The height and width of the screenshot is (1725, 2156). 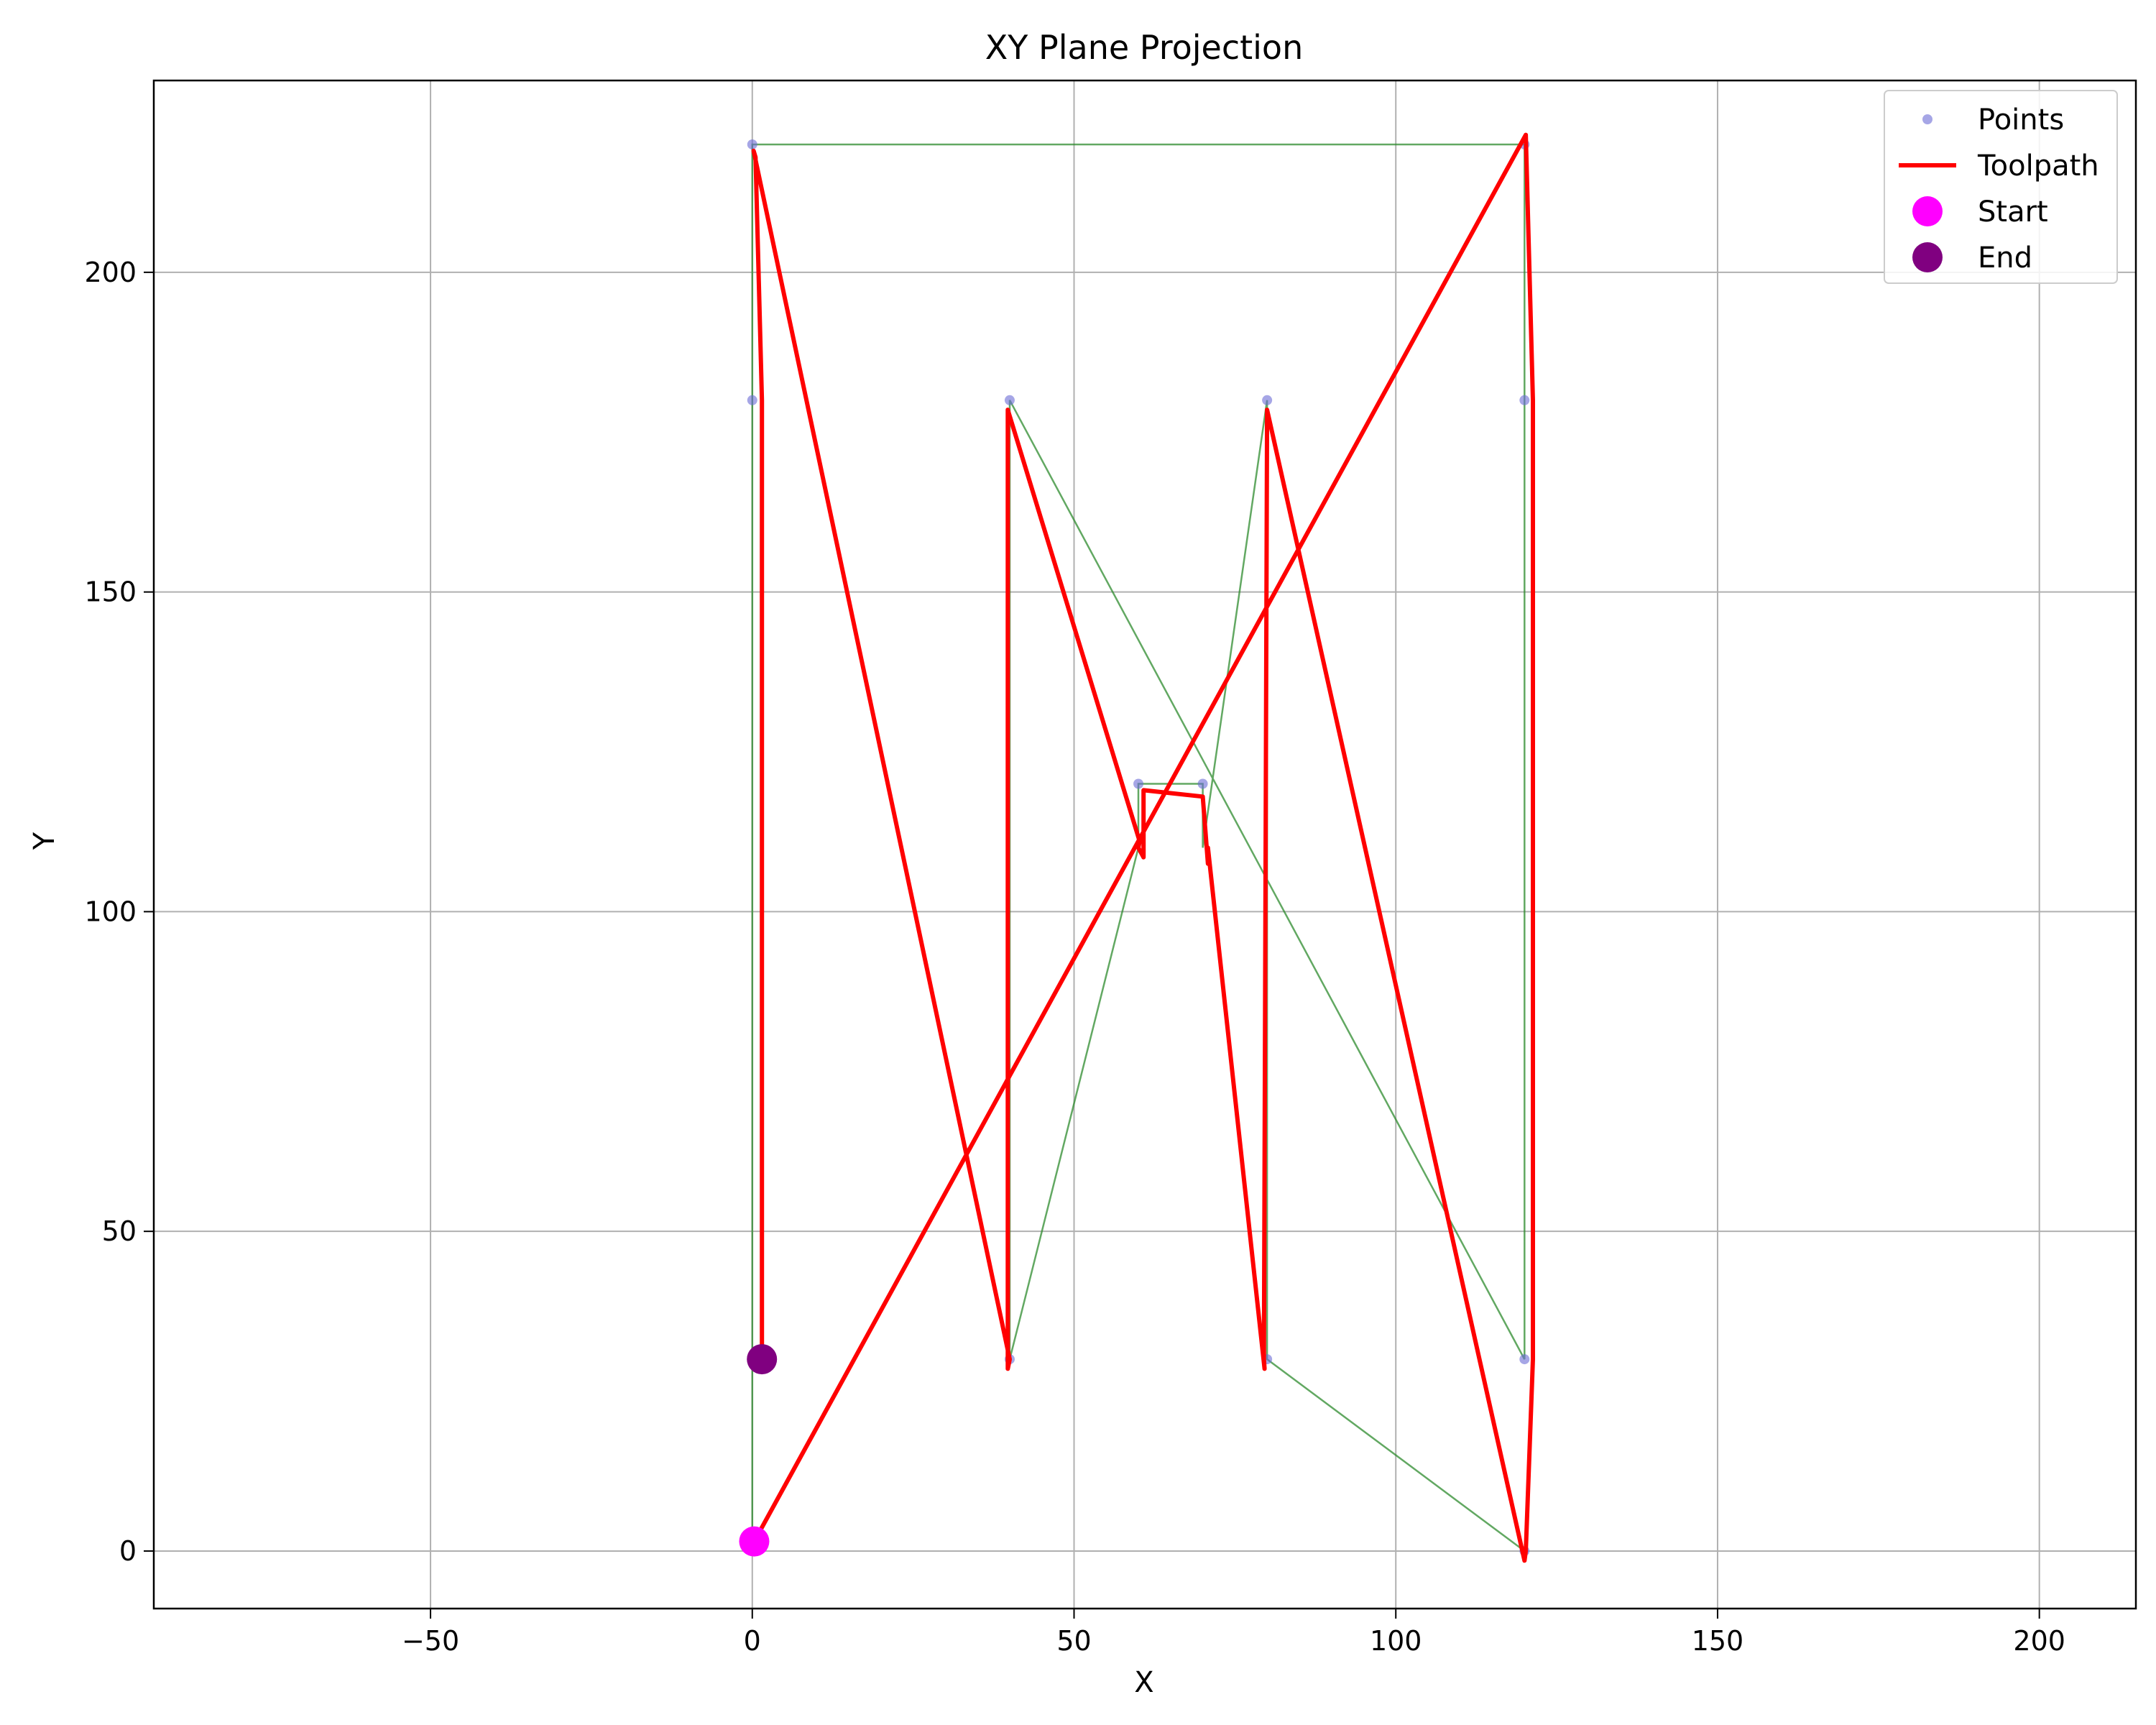 What do you see at coordinates (1396, 1641) in the screenshot?
I see `x-tick-label: 100` at bounding box center [1396, 1641].